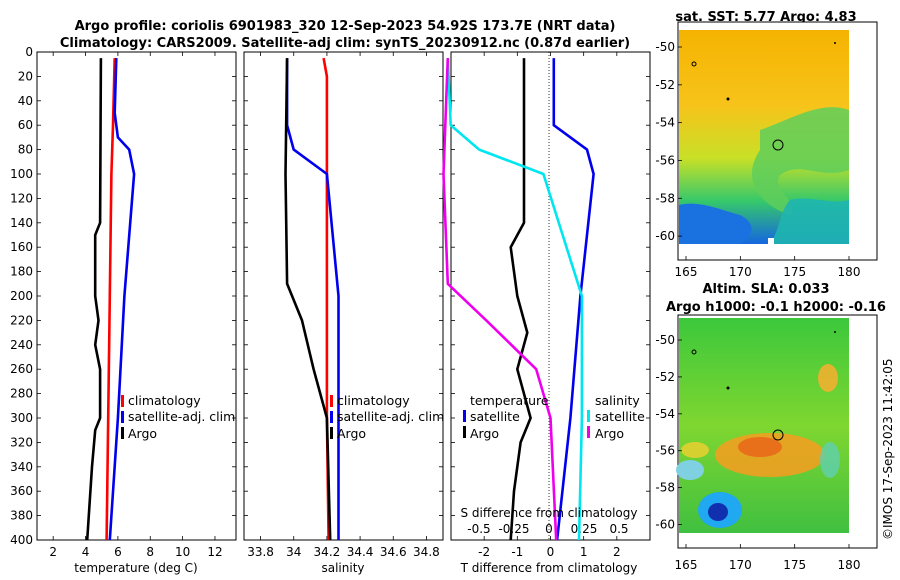 The width and height of the screenshot is (900, 580). Describe the element at coordinates (426, 552) in the screenshot. I see `x-tick-label: 34.8` at that location.